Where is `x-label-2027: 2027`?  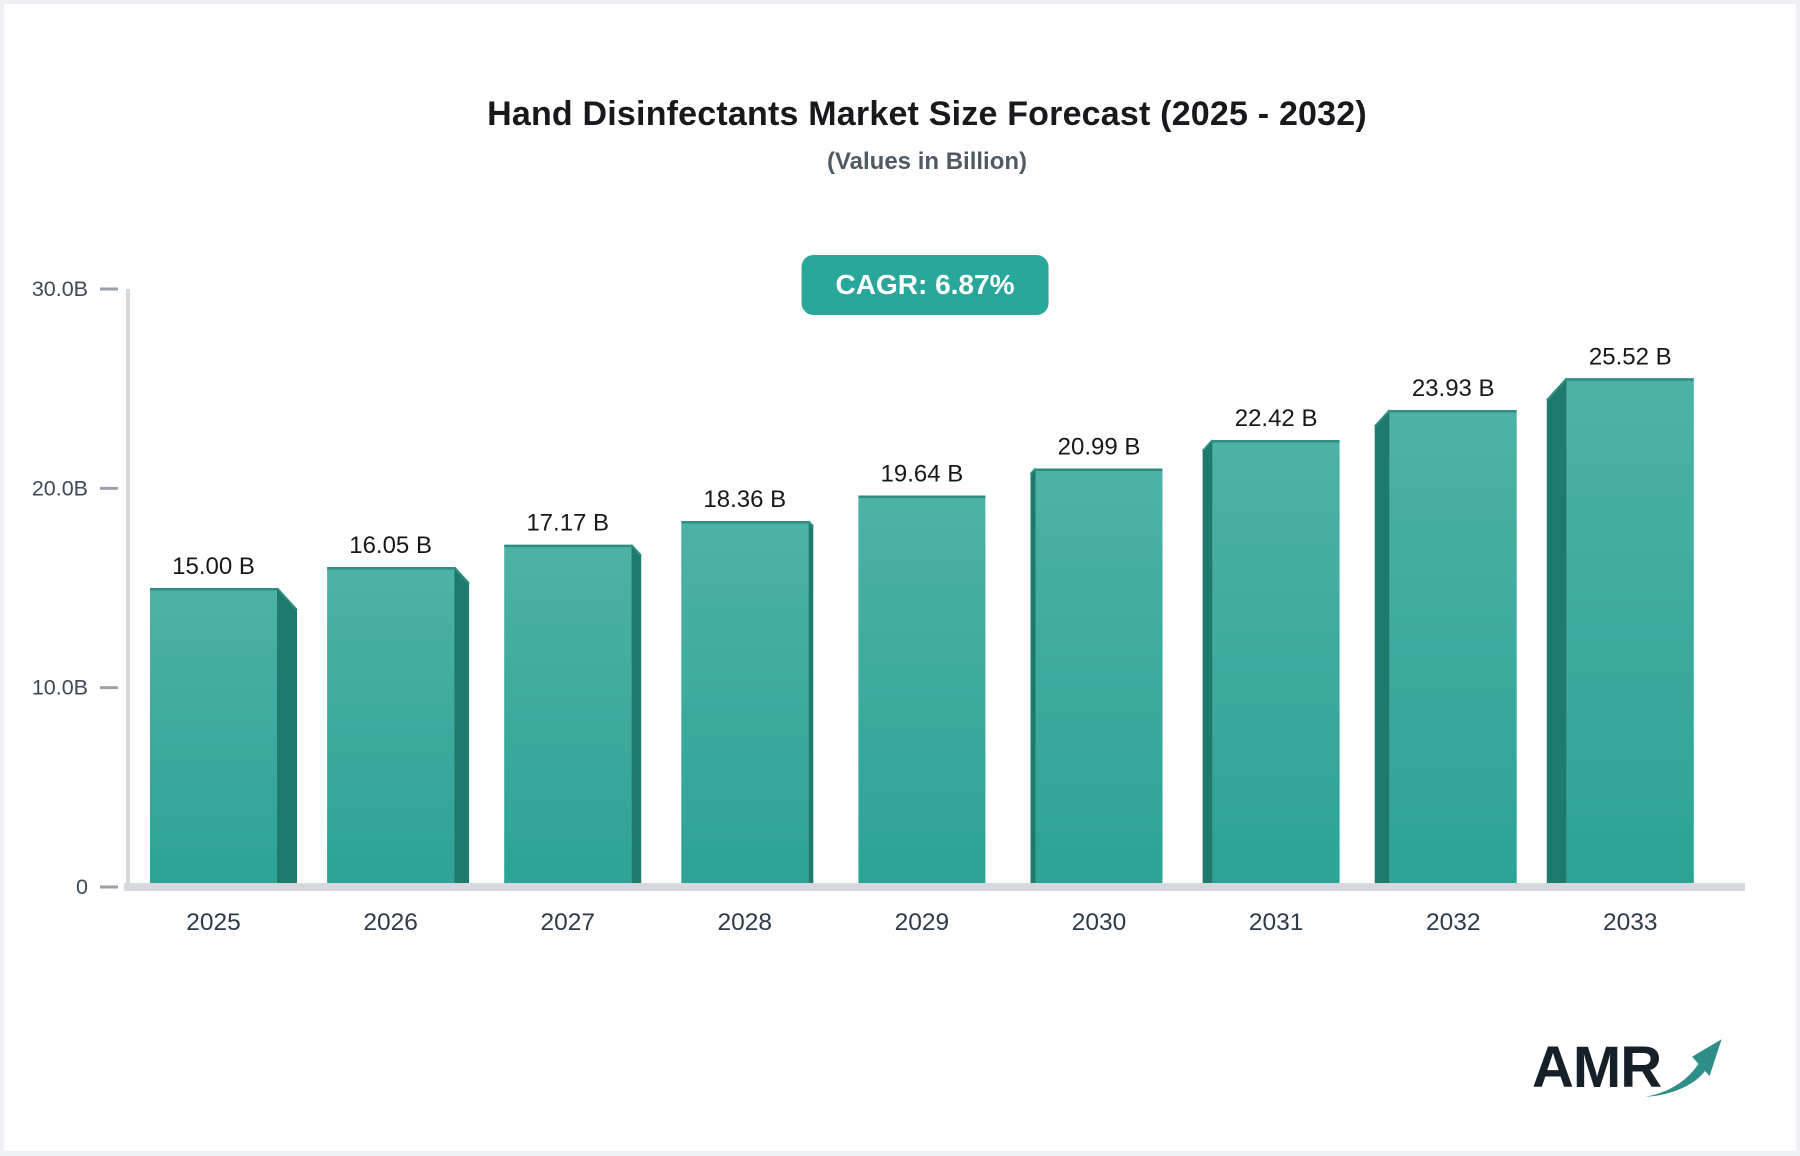 x-label-2027: 2027 is located at coordinates (567, 922).